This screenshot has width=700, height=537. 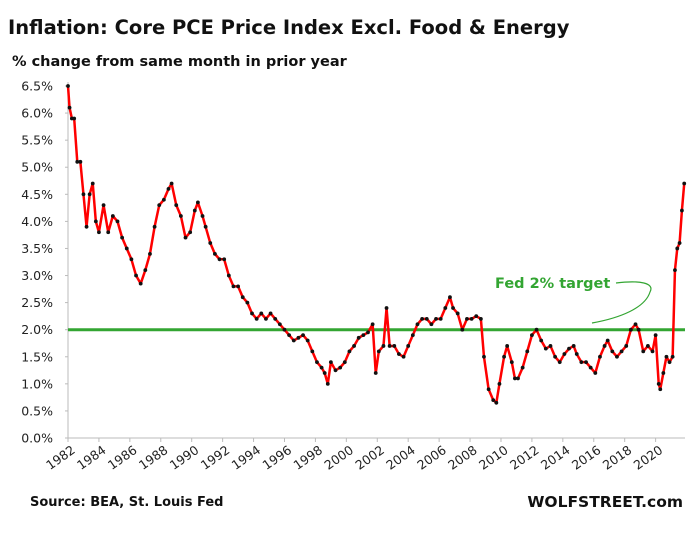 I want to click on chart-subtitle: % change from same month in prior year, so click(x=180, y=62).